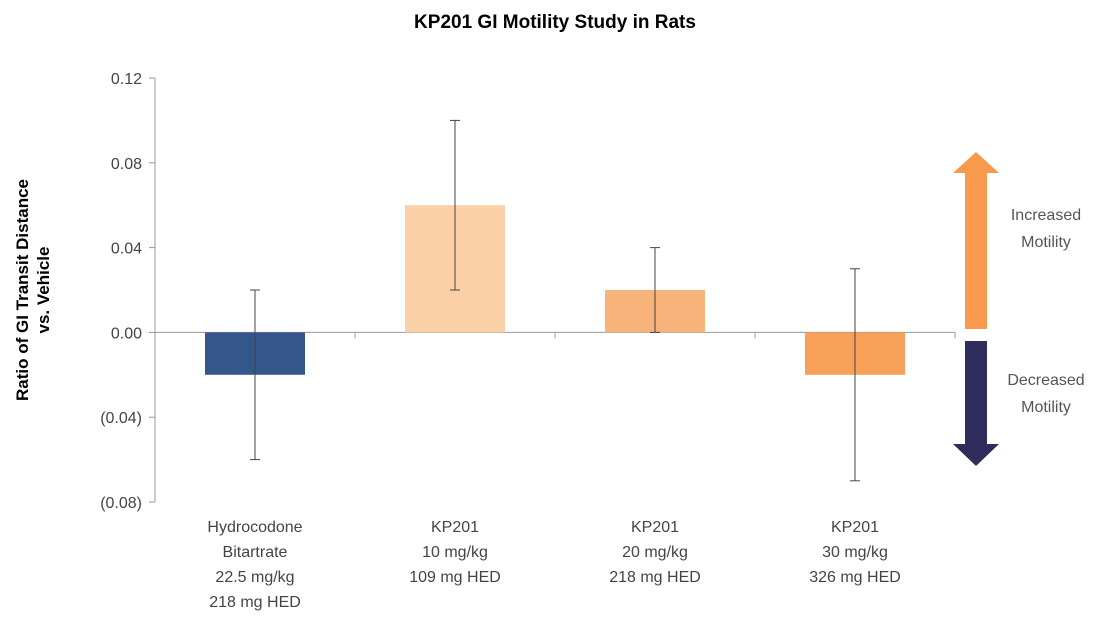  I want to click on chart-title: KP201 GI Motility Study in Rats, so click(555, 22).